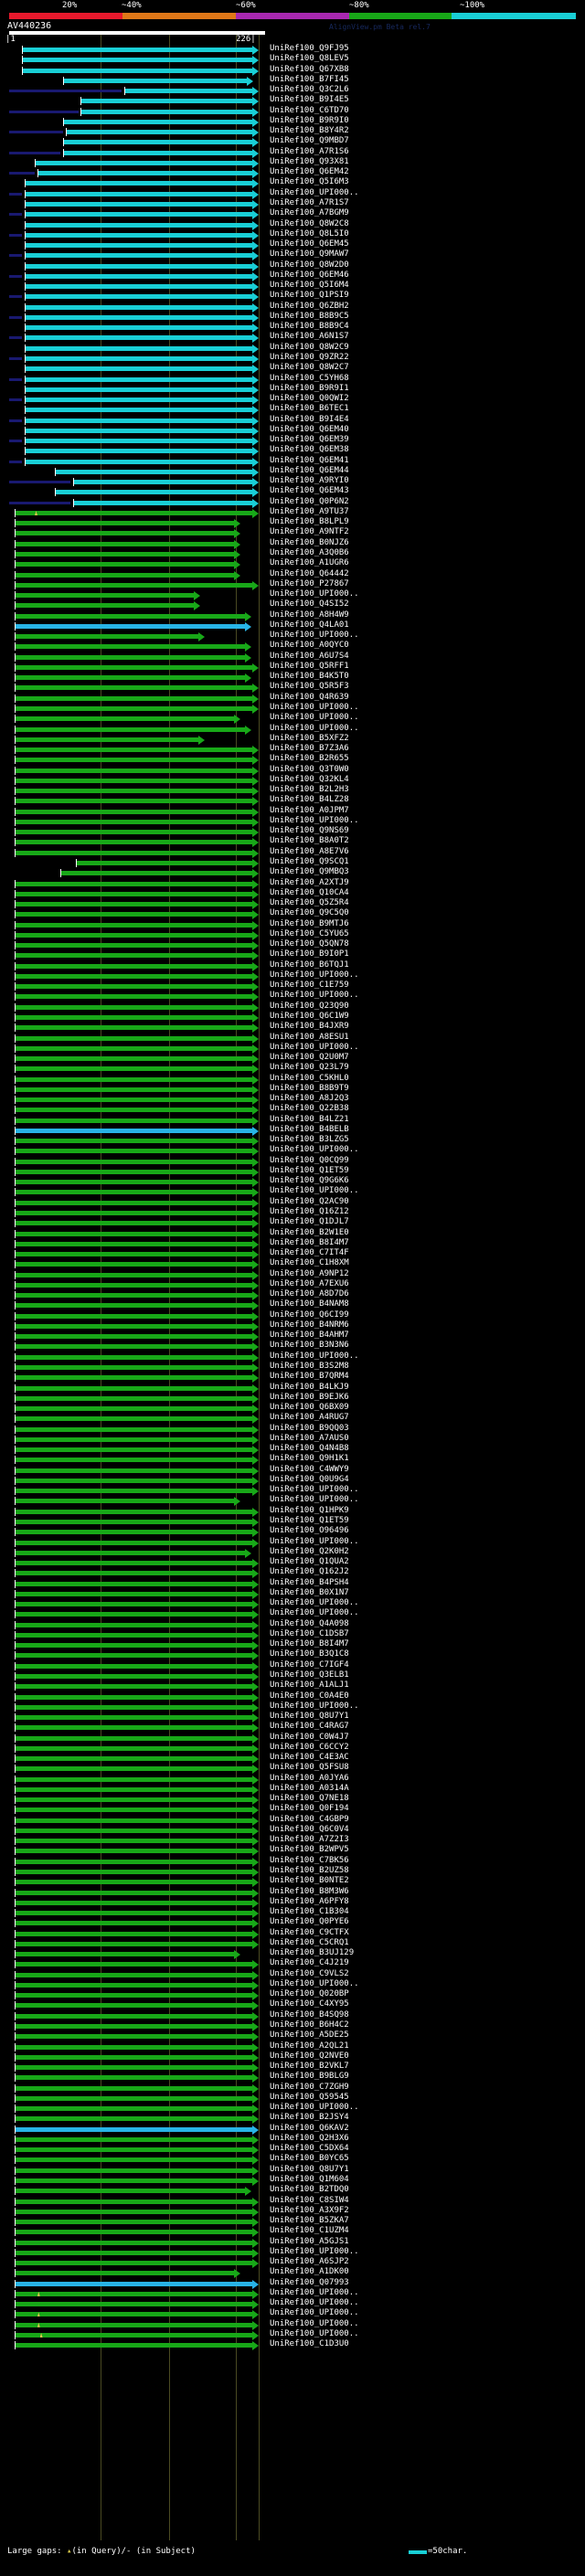  What do you see at coordinates (293, 101) in the screenshot?
I see `alignment-row: UniRef100_B9I4E5` at bounding box center [293, 101].